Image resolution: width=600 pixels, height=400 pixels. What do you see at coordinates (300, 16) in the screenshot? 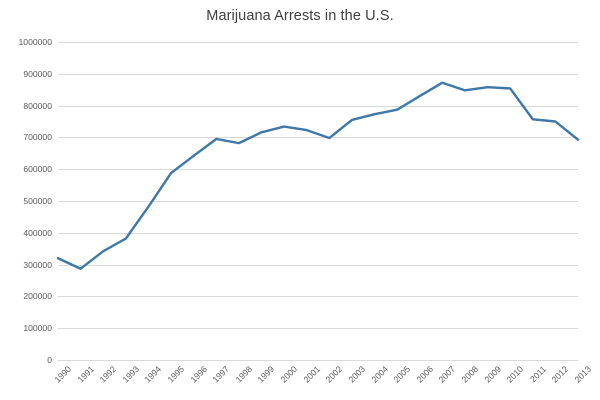
I see `chart-title: Marijuana Arrests in the U.S.` at bounding box center [300, 16].